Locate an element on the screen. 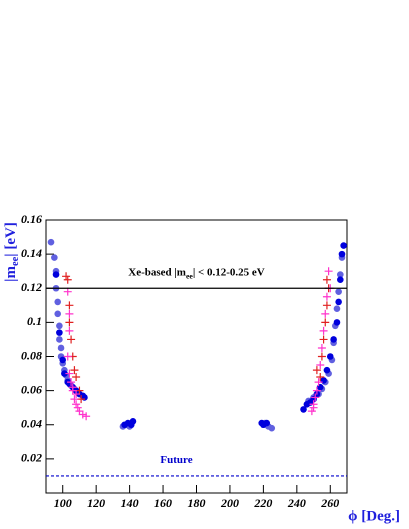 Image resolution: width=409 pixels, height=529 pixels. x-axis-label: ϕ [Deg.] is located at coordinates (374, 516).